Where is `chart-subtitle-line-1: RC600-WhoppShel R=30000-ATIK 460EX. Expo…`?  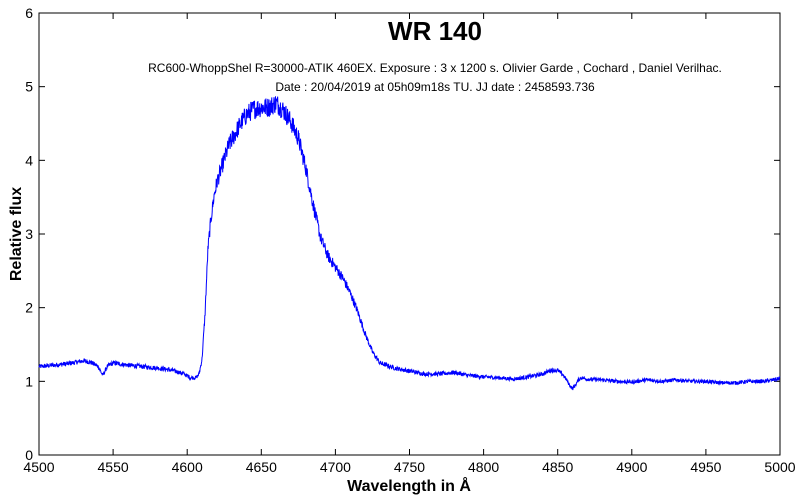 chart-subtitle-line-1: RC600-WhoppShel R=30000-ATIK 460EX. Expo… is located at coordinates (435, 68).